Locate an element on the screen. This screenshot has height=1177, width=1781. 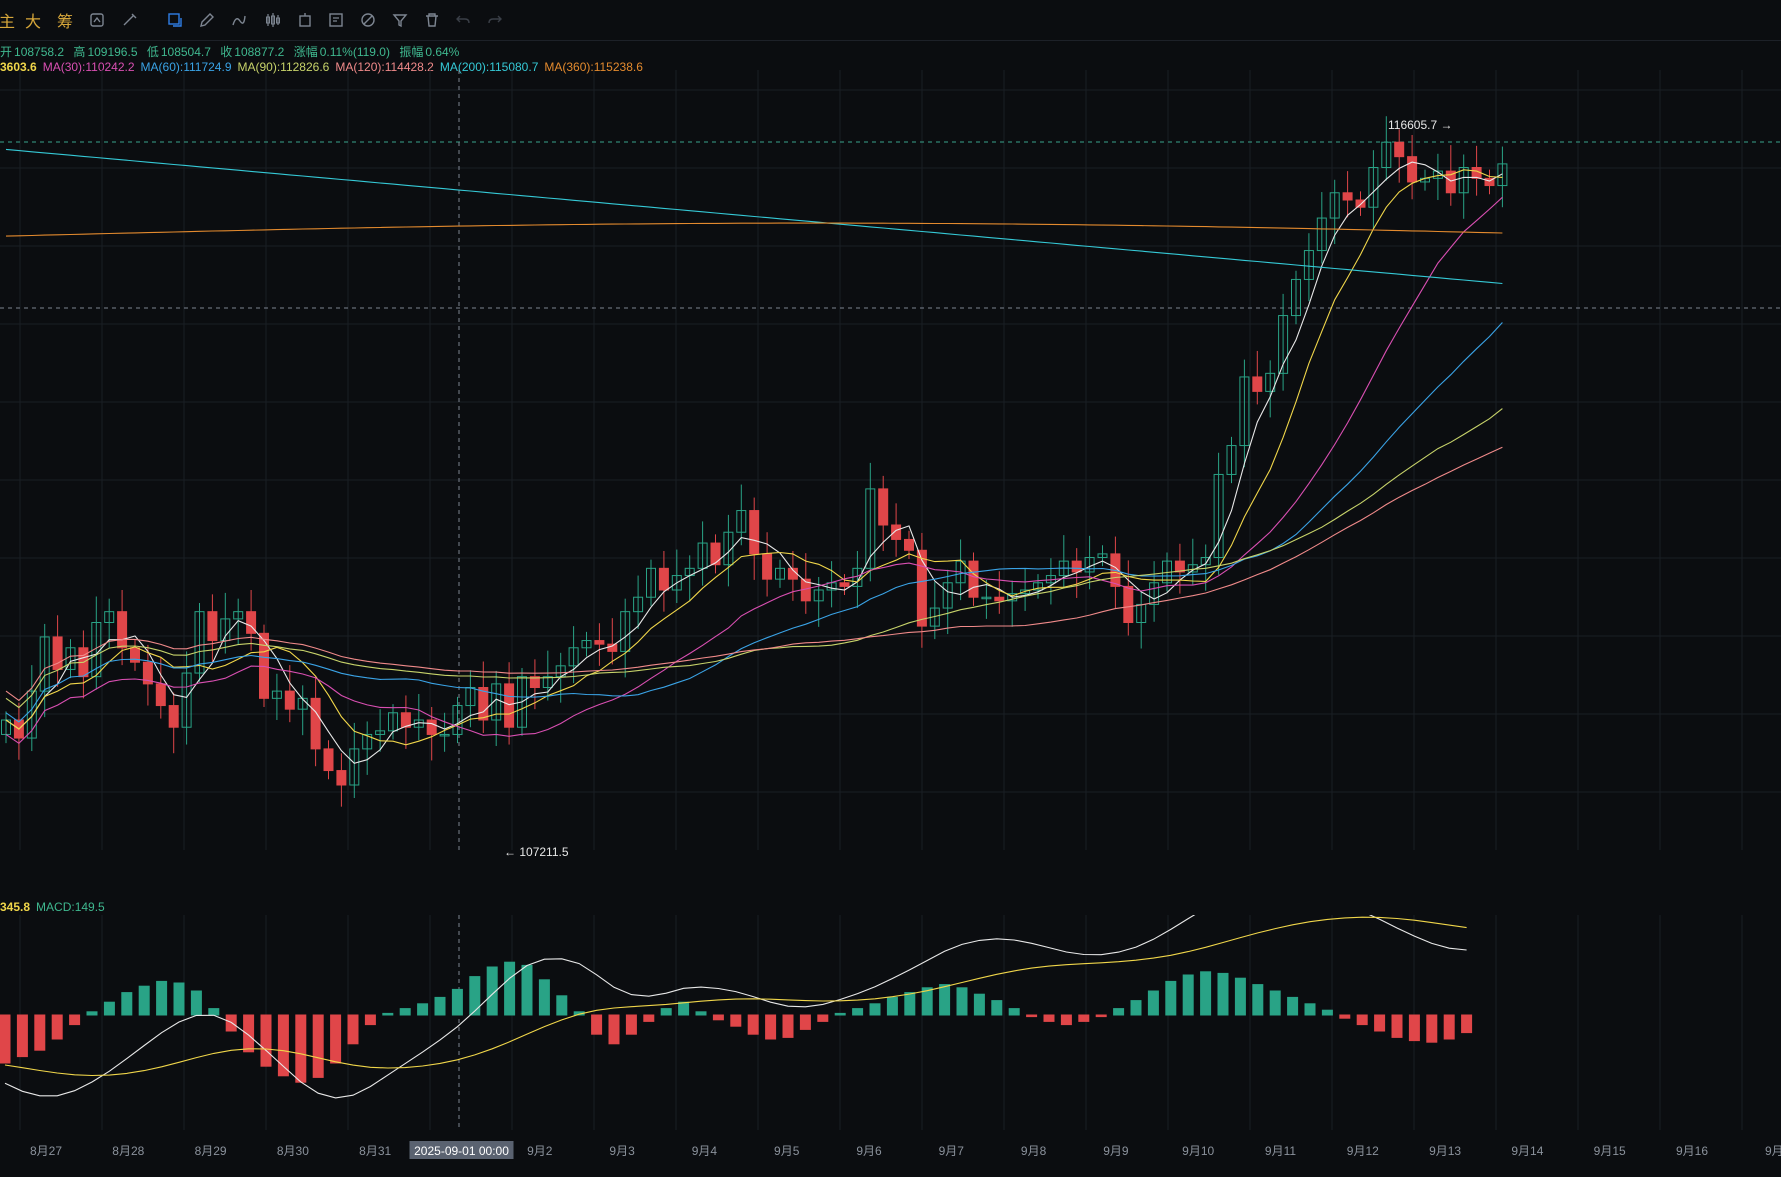
time-axis-label: 9月10 is located at coordinates (1198, 1151).